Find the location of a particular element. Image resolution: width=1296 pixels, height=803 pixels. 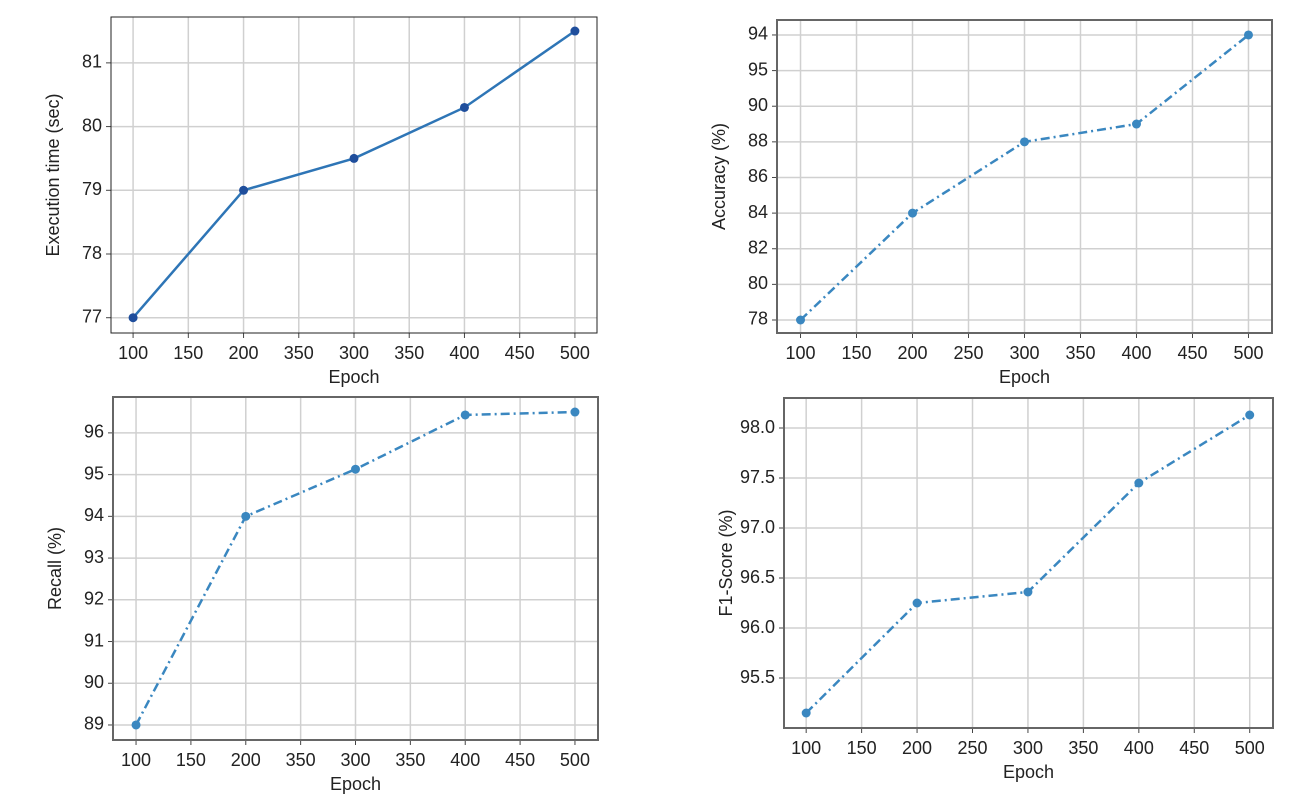

y-tick-label: 96.5 is located at coordinates (757, 577).